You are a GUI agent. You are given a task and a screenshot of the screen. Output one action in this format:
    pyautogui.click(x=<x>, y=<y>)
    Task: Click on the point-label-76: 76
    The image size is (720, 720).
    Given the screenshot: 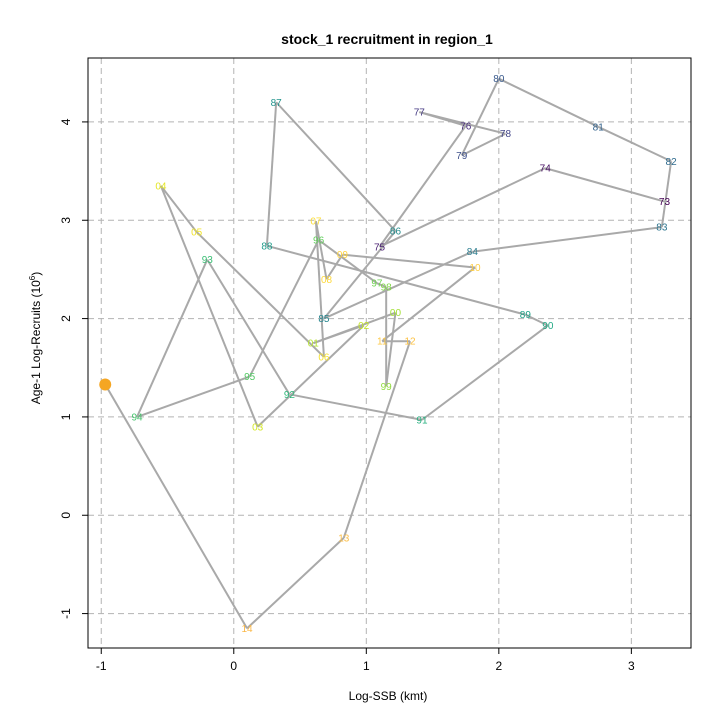 What is the action you would take?
    pyautogui.click(x=466, y=126)
    